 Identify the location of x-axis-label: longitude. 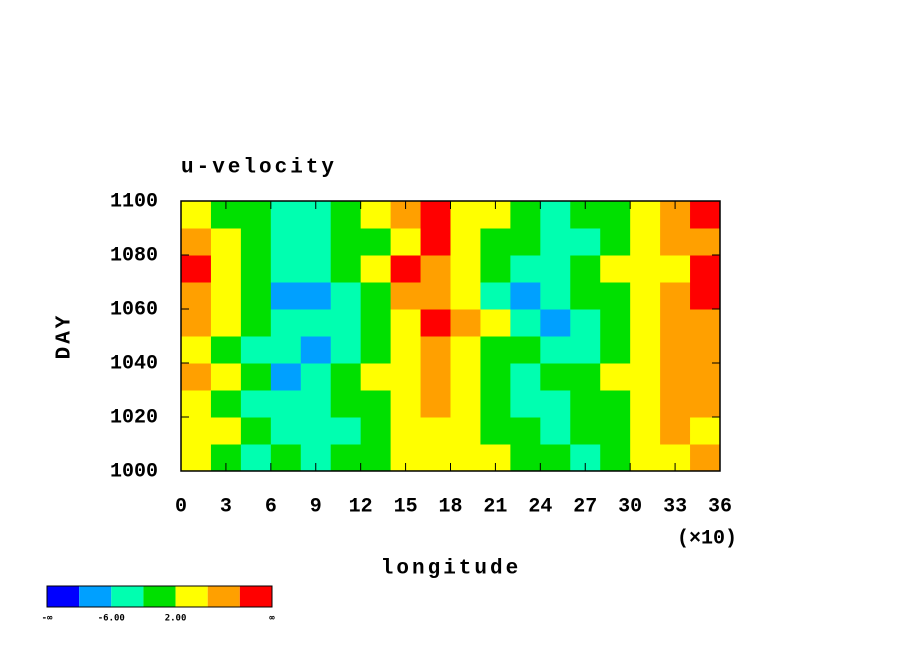
(451, 569).